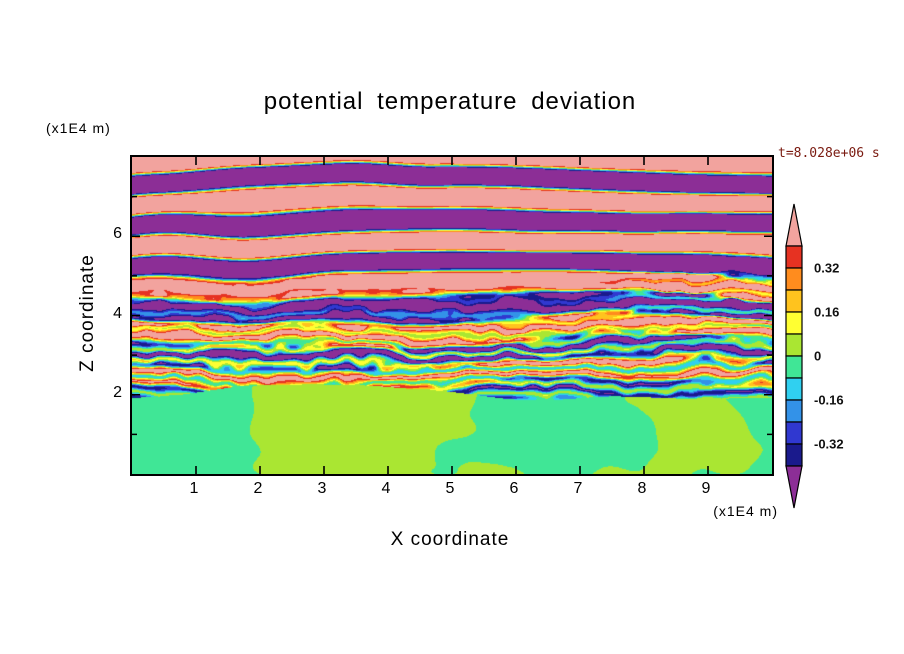  What do you see at coordinates (322, 488) in the screenshot?
I see `x-tick-label: 3` at bounding box center [322, 488].